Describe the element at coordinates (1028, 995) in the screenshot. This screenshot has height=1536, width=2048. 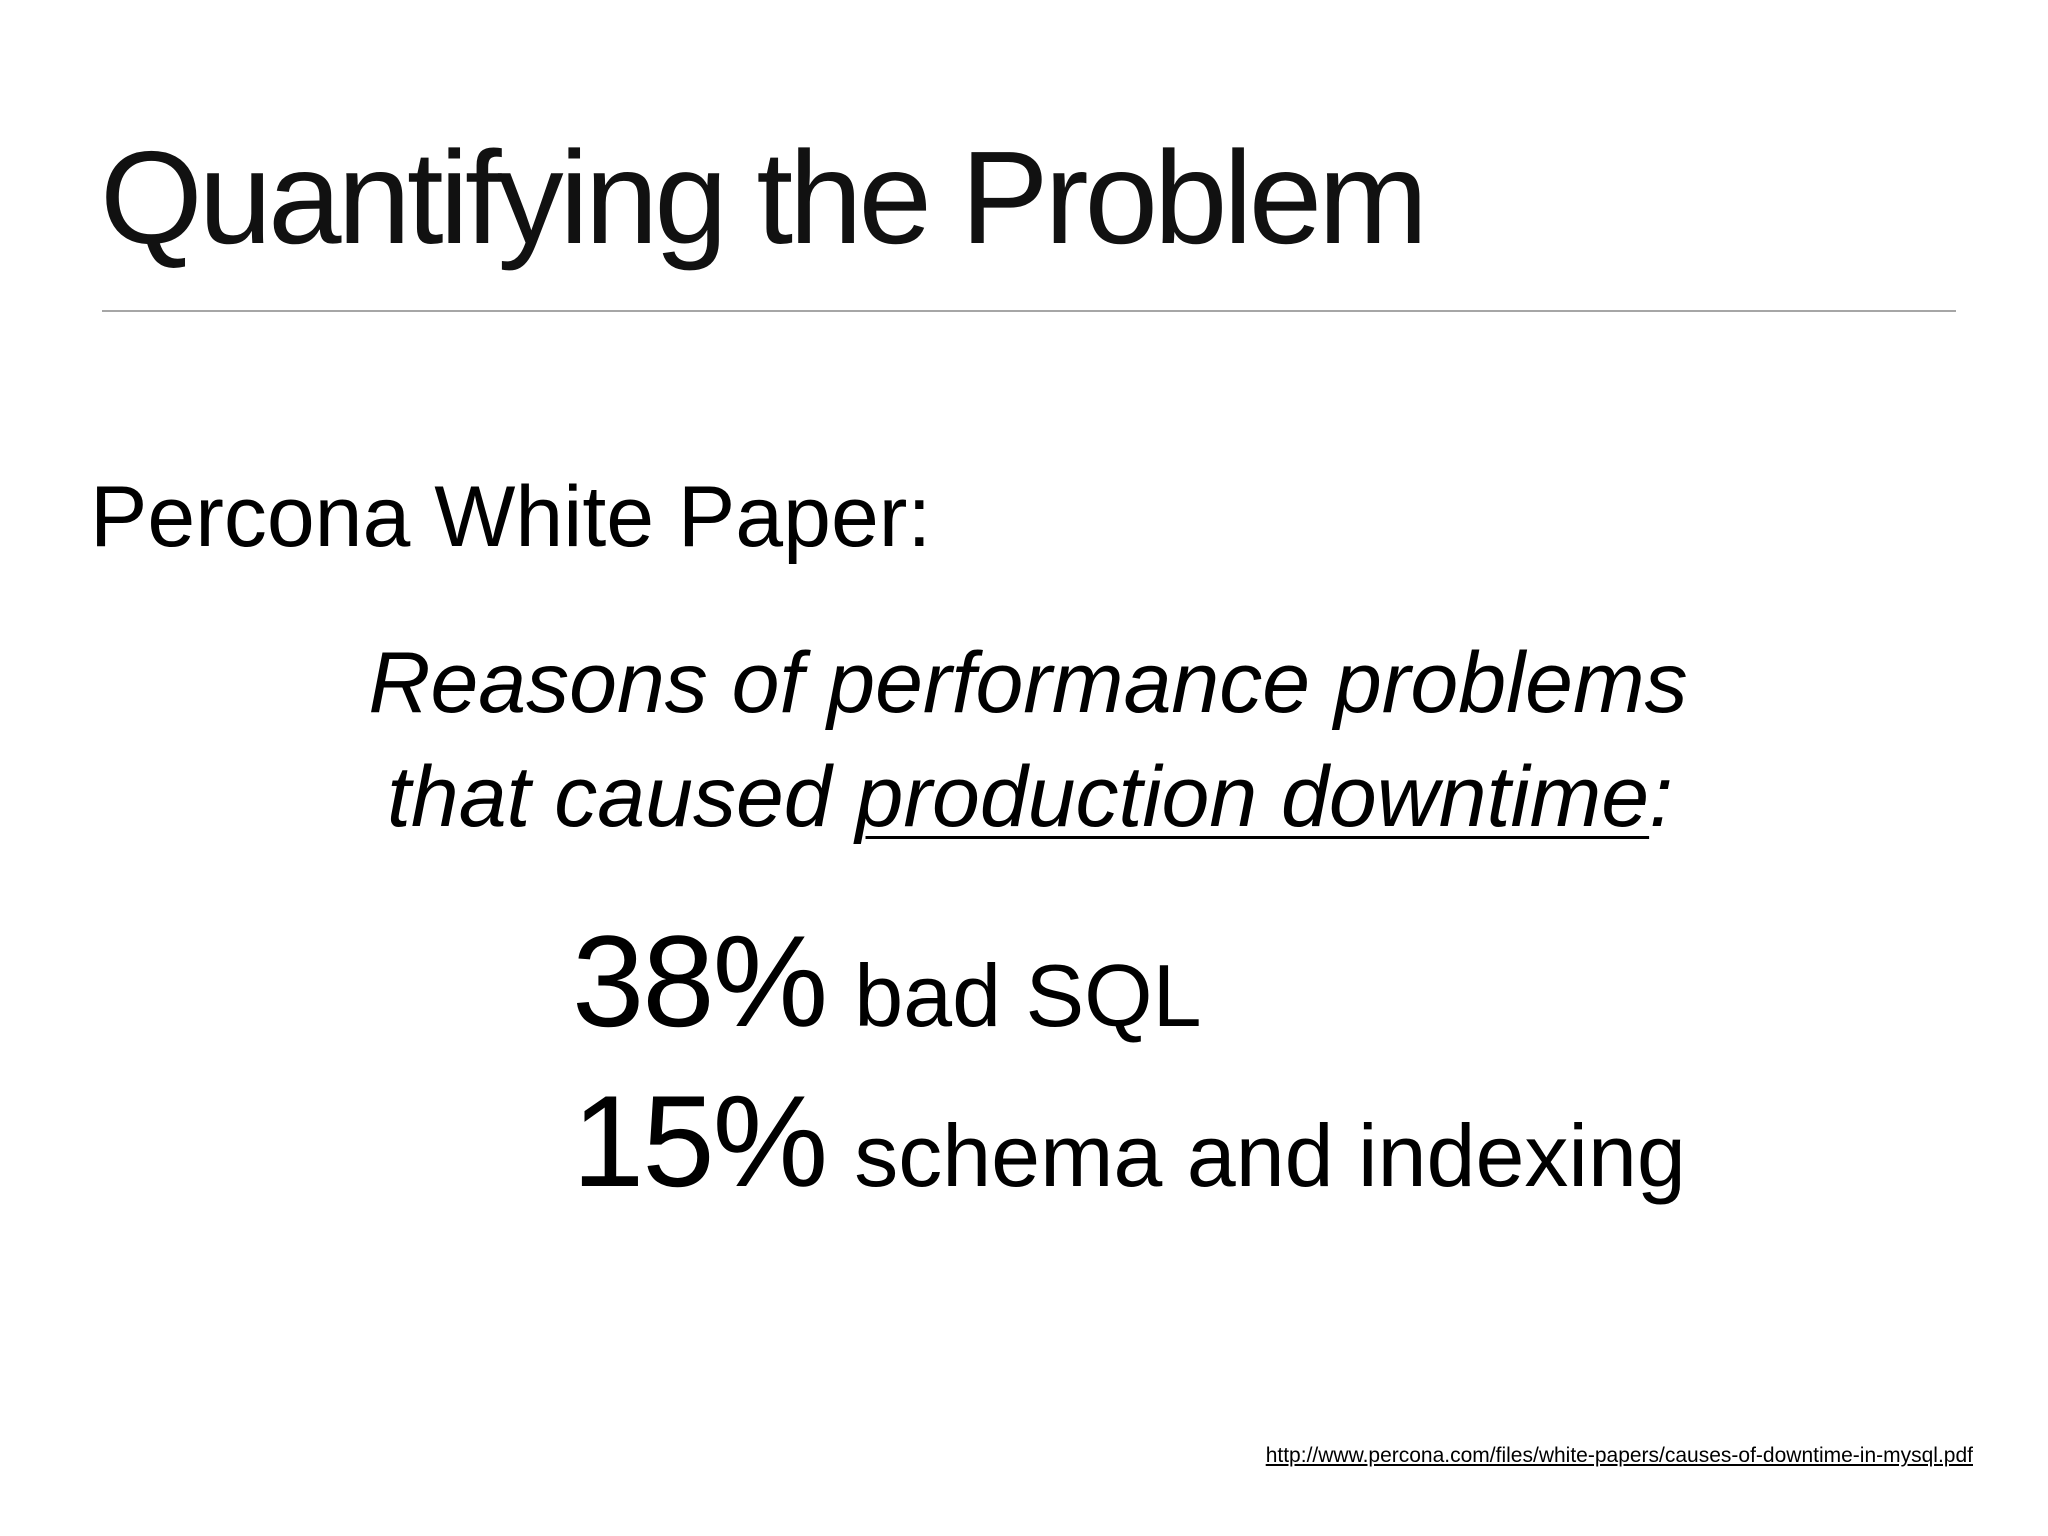
I see `stat-label: bad SQL` at that location.